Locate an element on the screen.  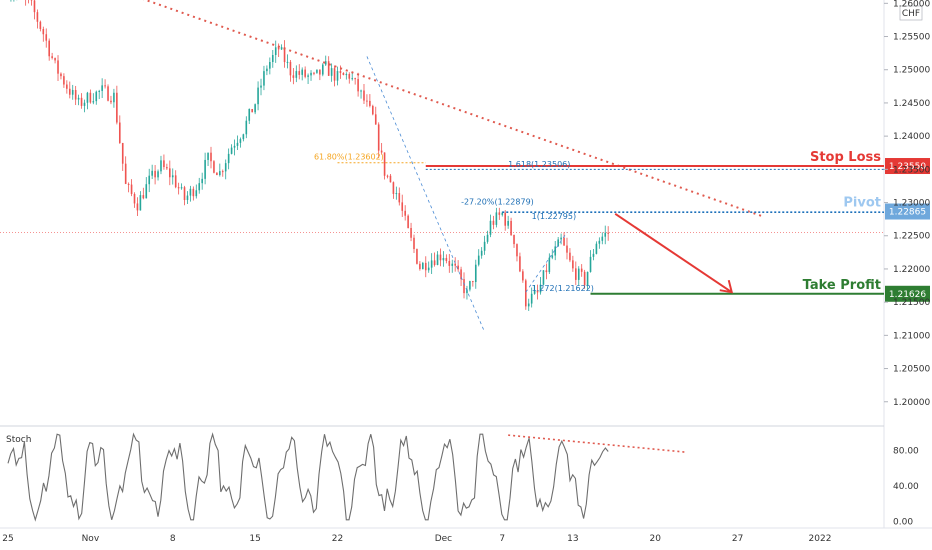
price-tick-label: 1.23500 is located at coordinates (911, 170).